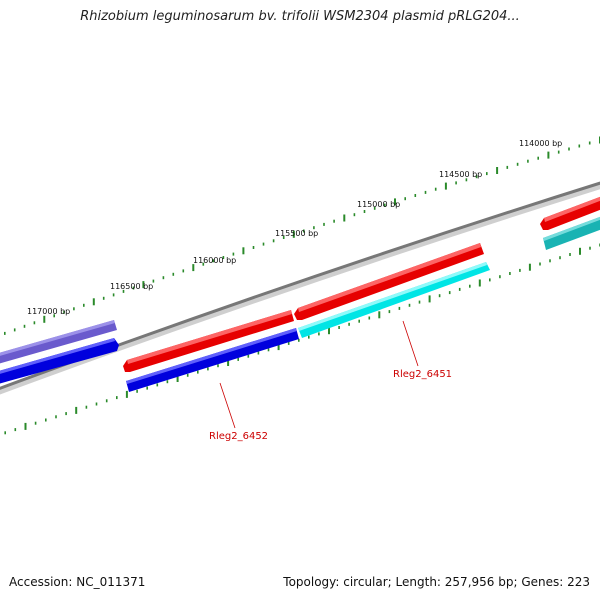 This screenshot has width=600, height=600. I want to click on gene-blue-left, so click(59, 361).